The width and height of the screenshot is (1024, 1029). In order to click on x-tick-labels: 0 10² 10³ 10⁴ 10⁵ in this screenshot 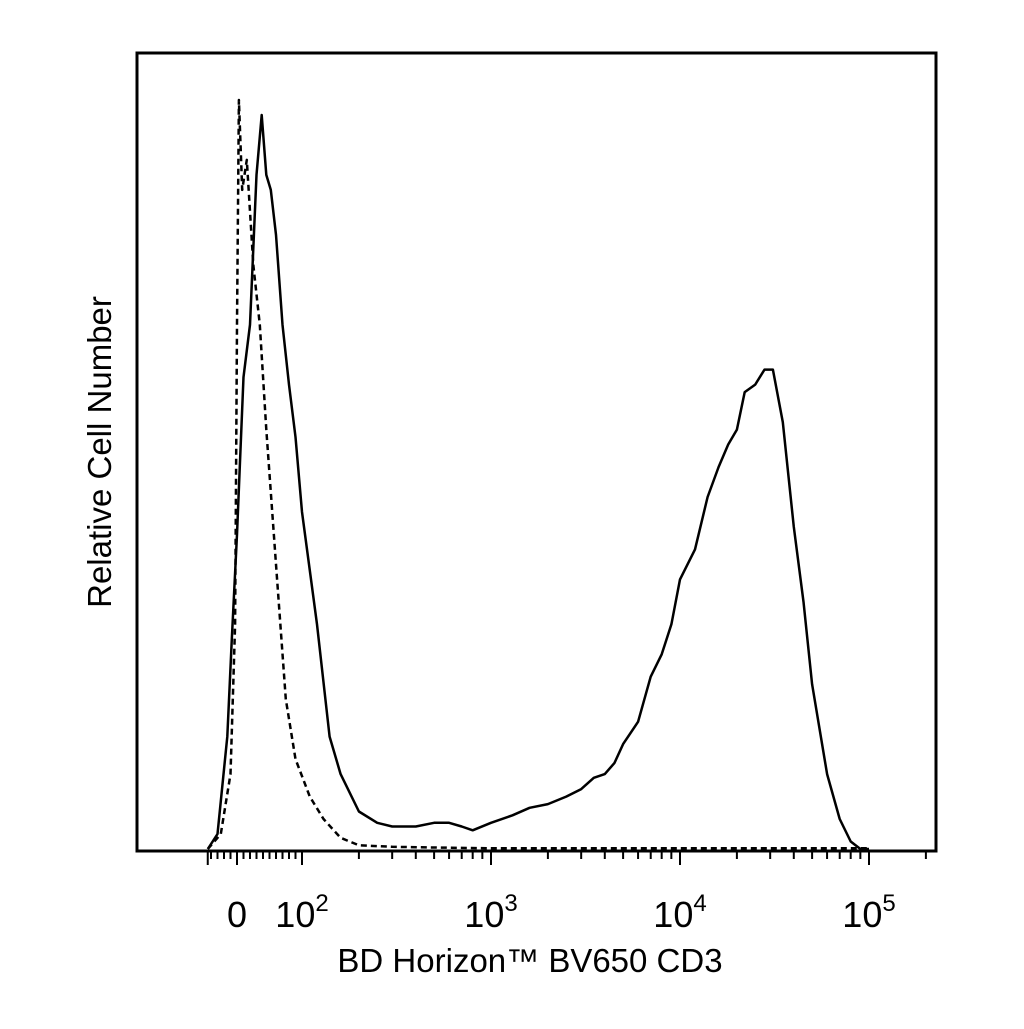, I will do `click(561, 912)`.